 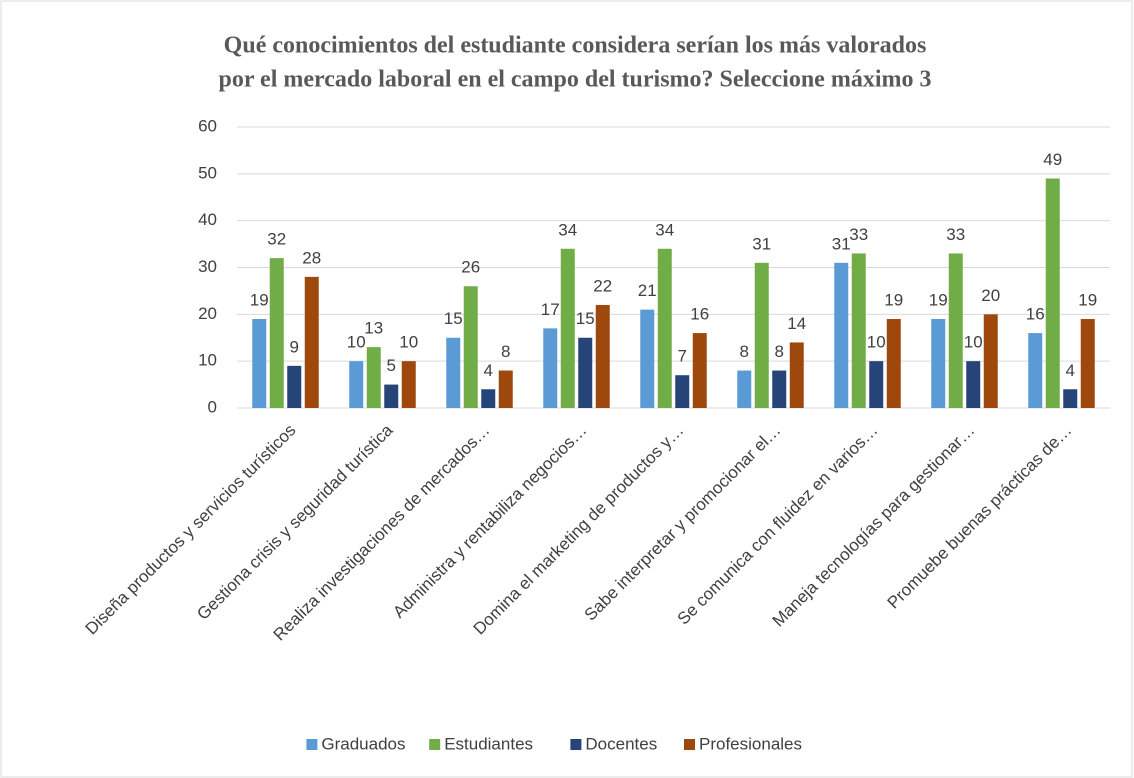 What do you see at coordinates (391, 365) in the screenshot?
I see `data-label: 5` at bounding box center [391, 365].